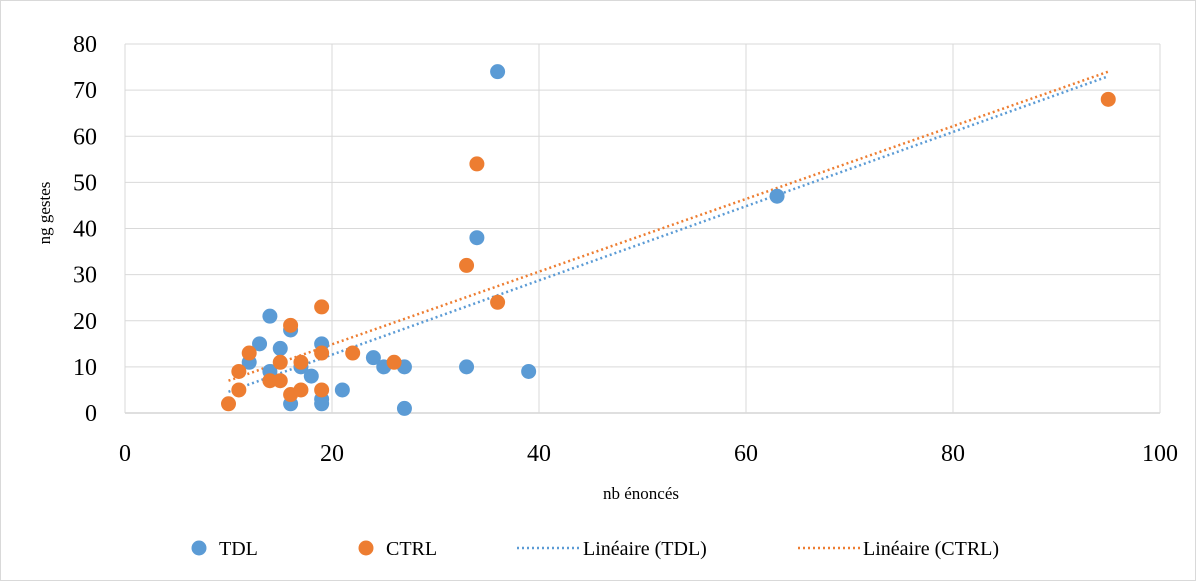  I want to click on y-tick-label: 70, so click(85, 91).